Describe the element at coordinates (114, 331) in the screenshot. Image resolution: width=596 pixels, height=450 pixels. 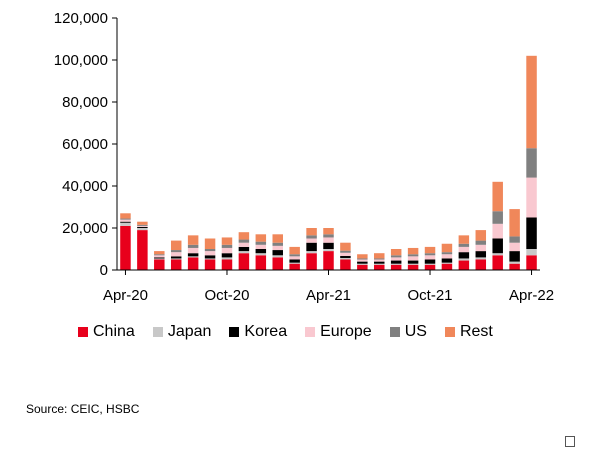
I see `legend-label: China` at that location.